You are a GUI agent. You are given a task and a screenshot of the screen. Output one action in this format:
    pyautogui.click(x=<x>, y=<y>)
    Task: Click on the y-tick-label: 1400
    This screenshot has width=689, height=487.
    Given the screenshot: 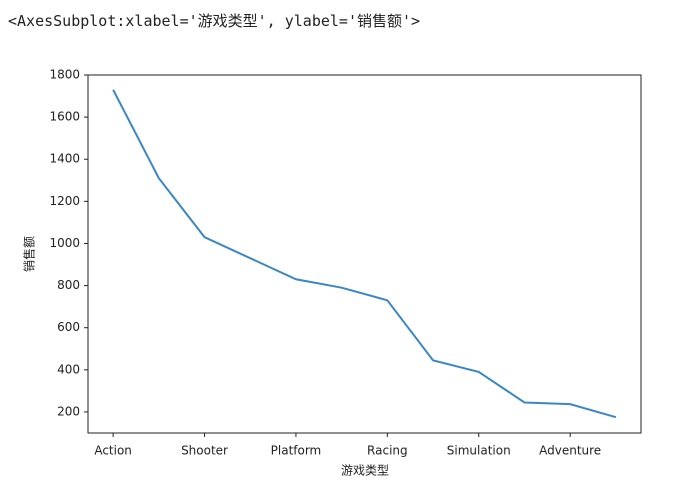 What is the action you would take?
    pyautogui.click(x=64, y=159)
    